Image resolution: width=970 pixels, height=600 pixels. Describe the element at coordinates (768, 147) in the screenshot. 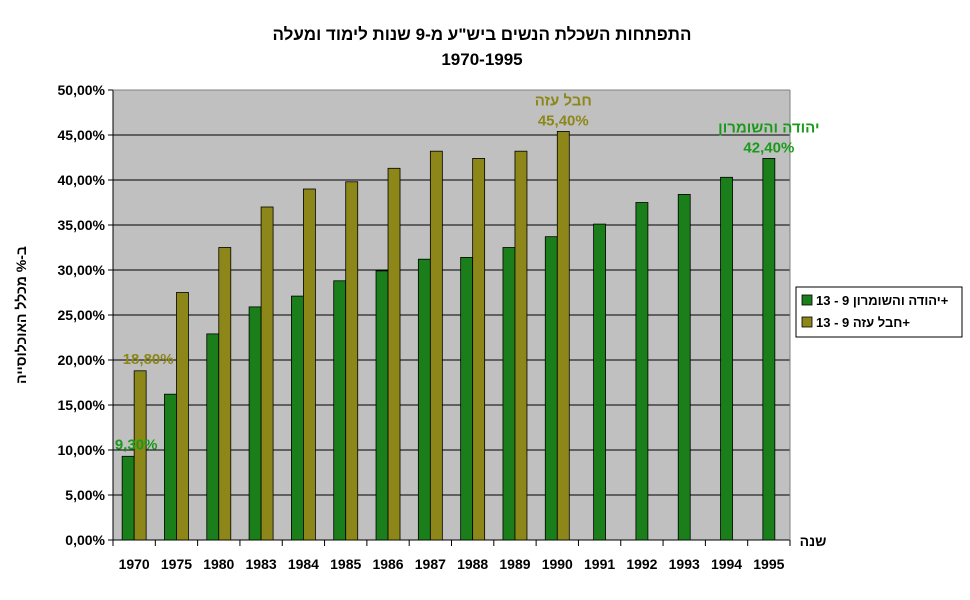

I see `data-label: 42,40%` at that location.